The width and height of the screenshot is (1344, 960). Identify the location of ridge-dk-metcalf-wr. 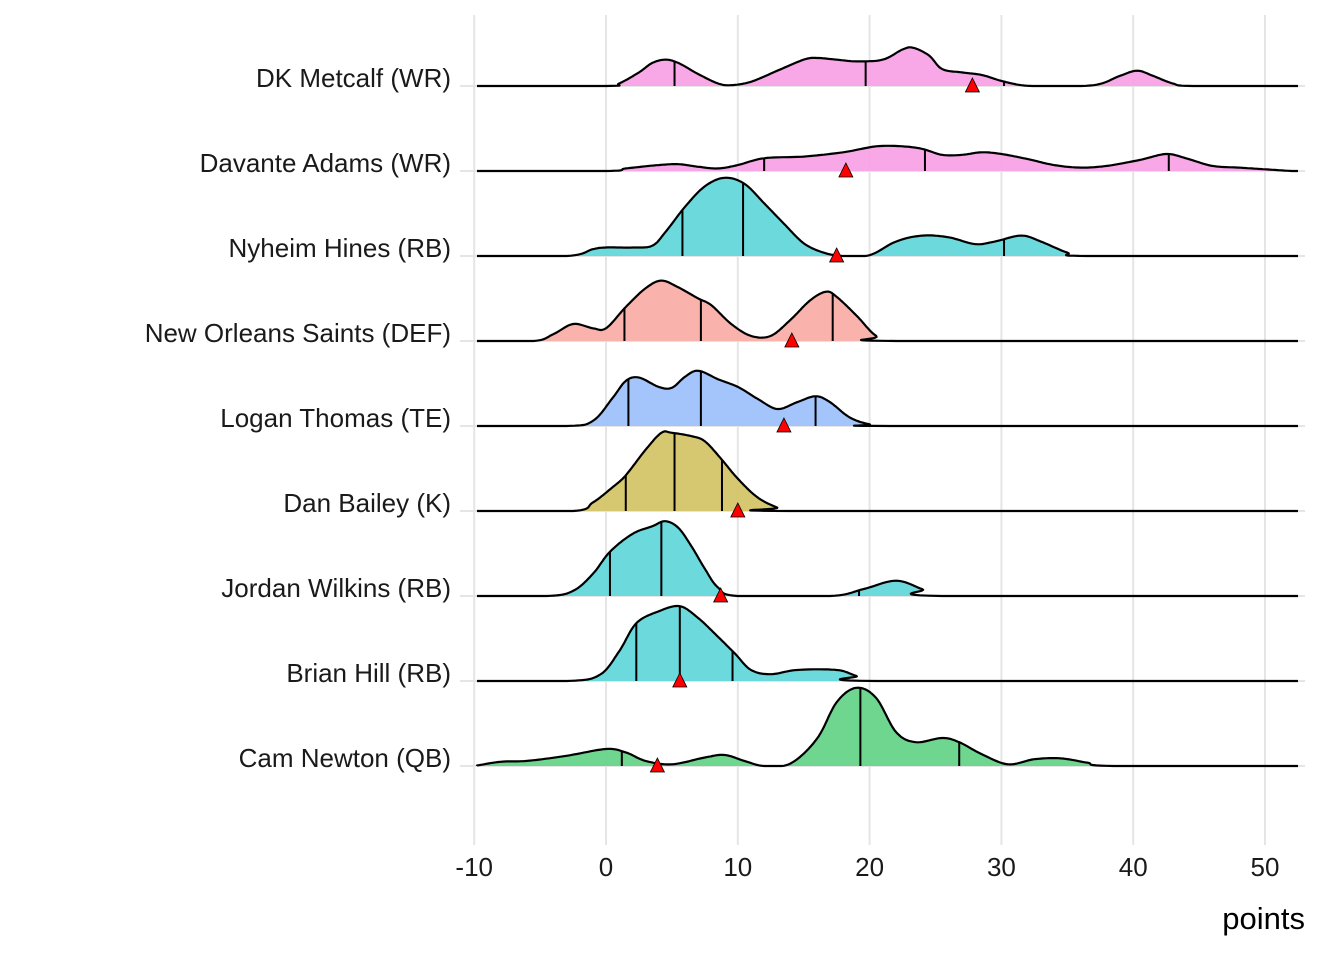
(886, 69).